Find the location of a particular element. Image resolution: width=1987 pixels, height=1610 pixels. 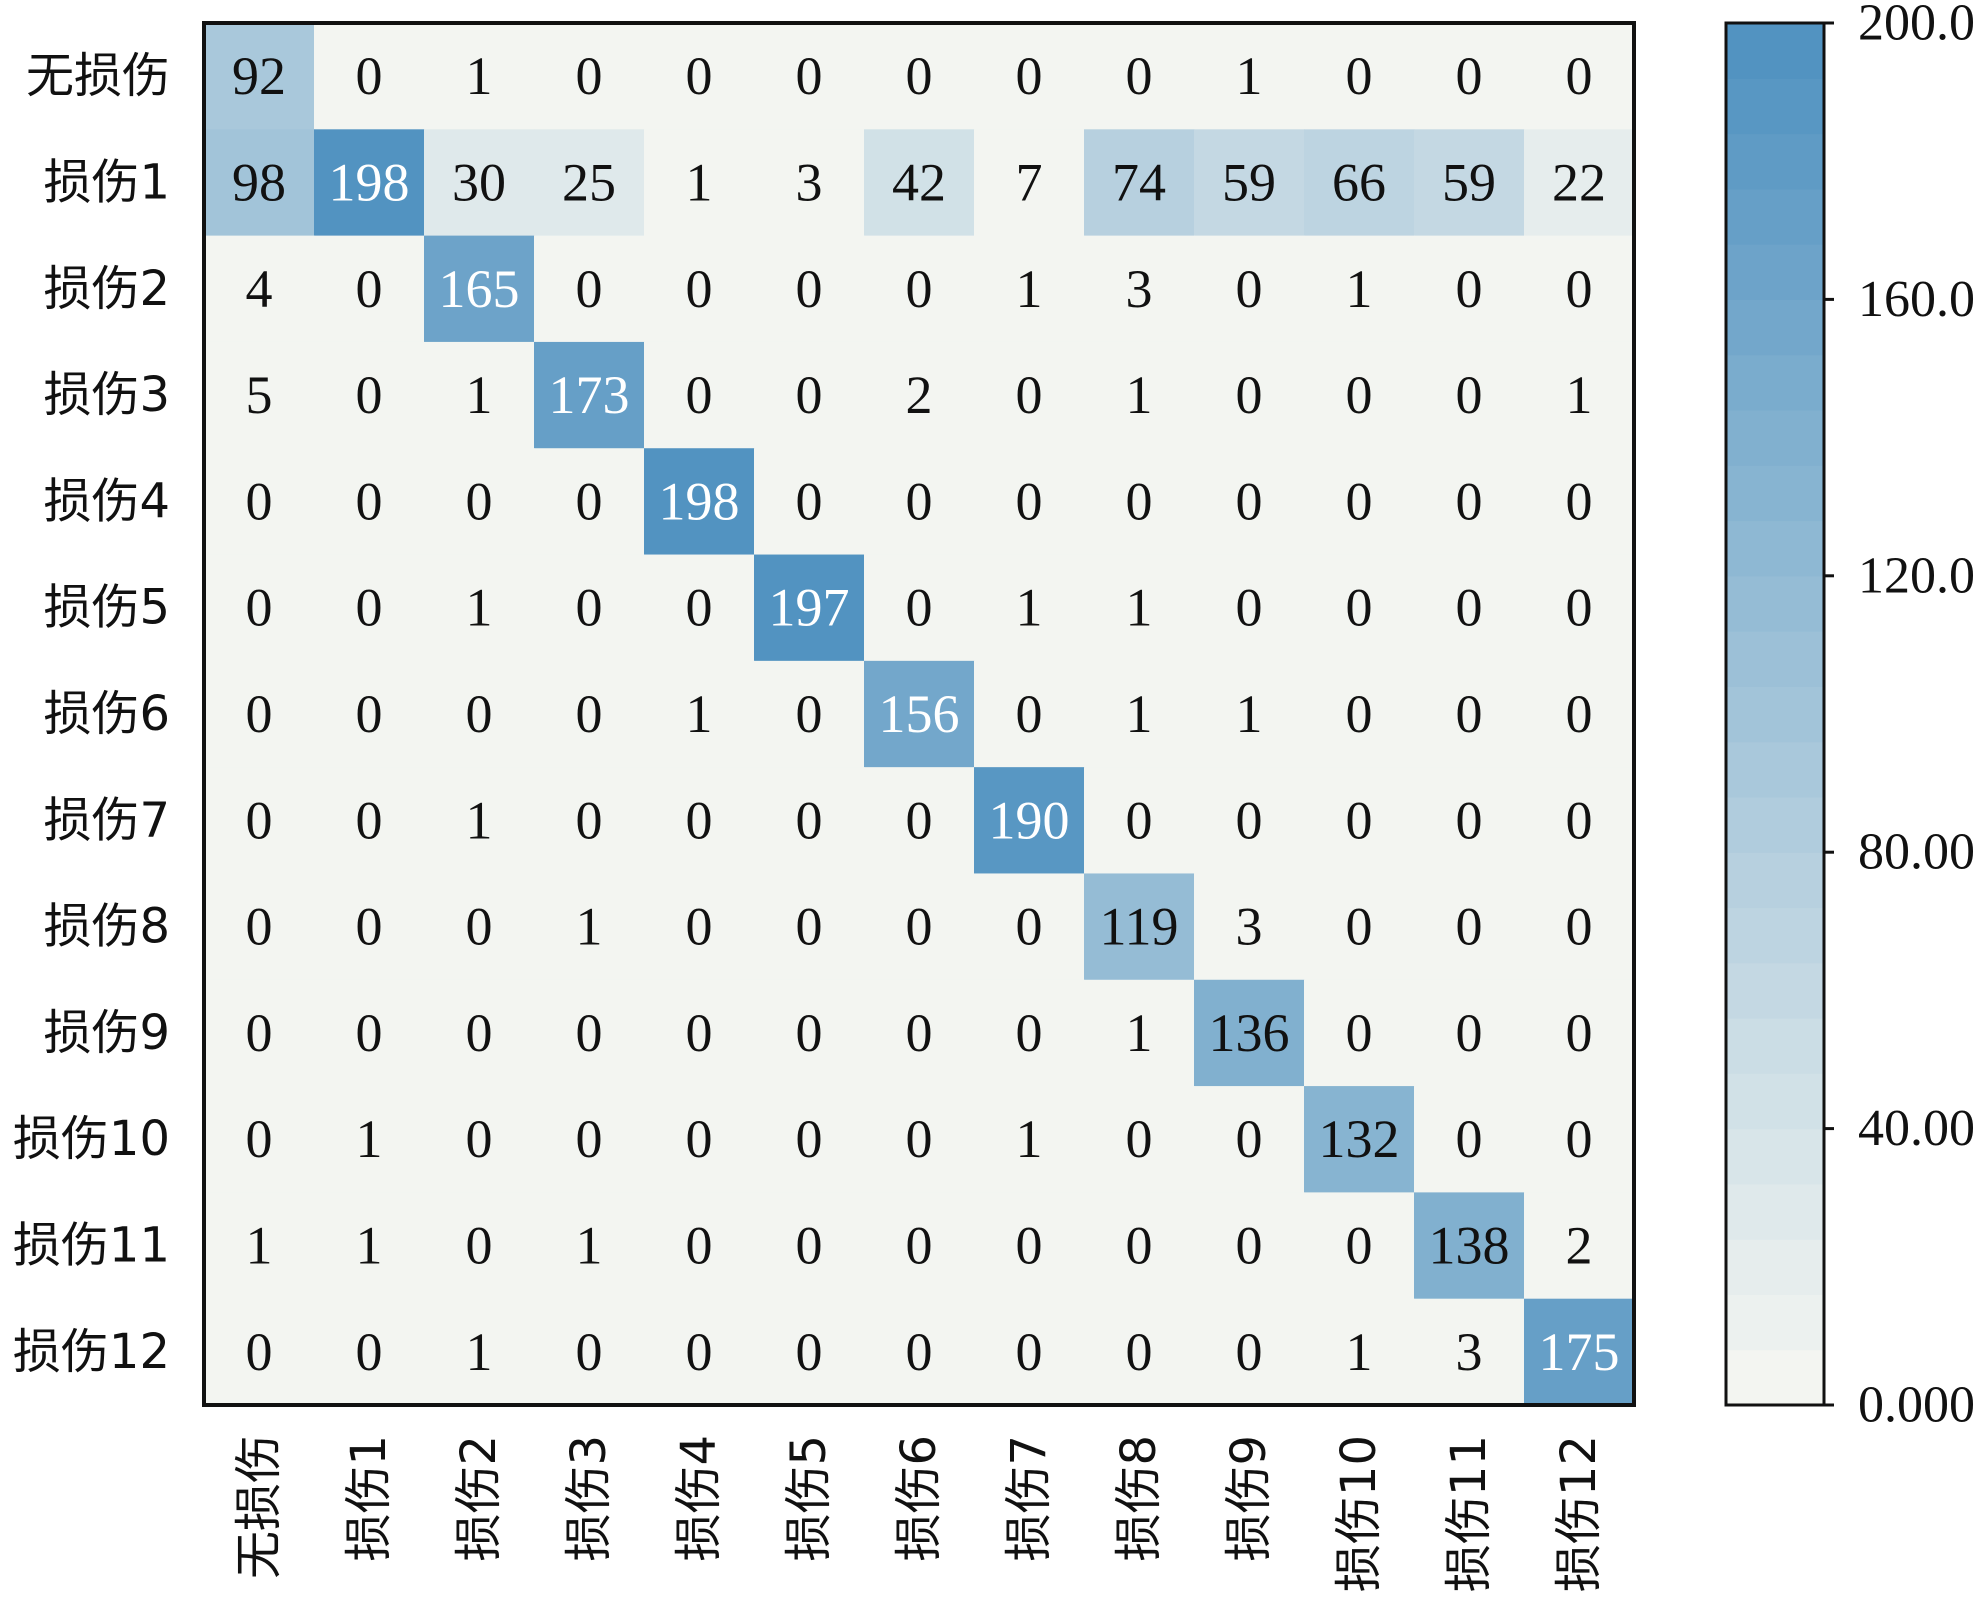

cell-value-label: 173 is located at coordinates (589, 395).